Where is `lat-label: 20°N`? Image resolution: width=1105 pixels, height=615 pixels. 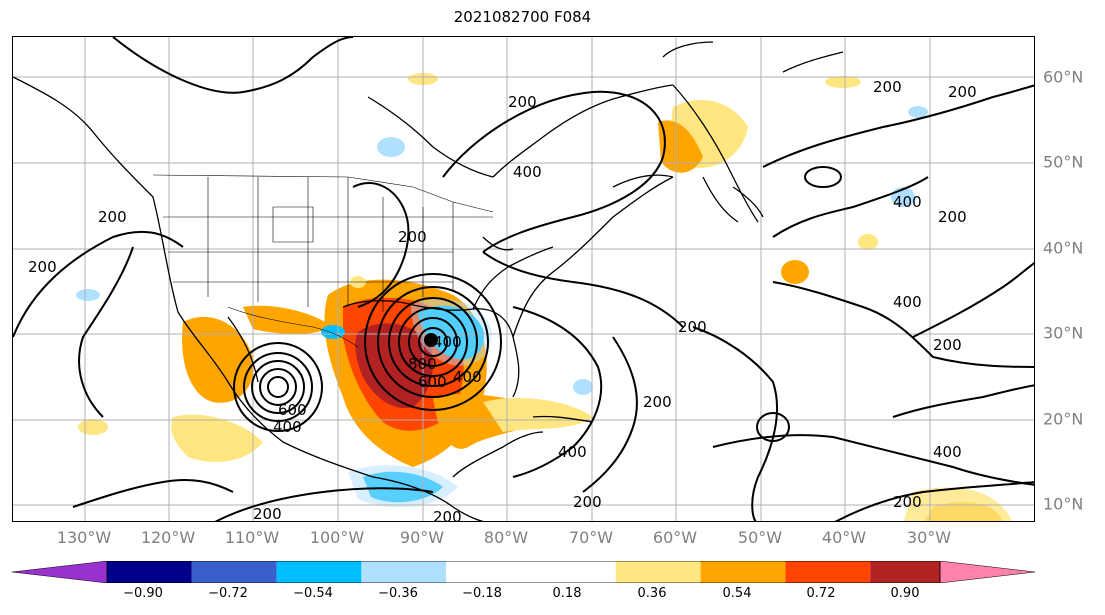 lat-label: 20°N is located at coordinates (1063, 419).